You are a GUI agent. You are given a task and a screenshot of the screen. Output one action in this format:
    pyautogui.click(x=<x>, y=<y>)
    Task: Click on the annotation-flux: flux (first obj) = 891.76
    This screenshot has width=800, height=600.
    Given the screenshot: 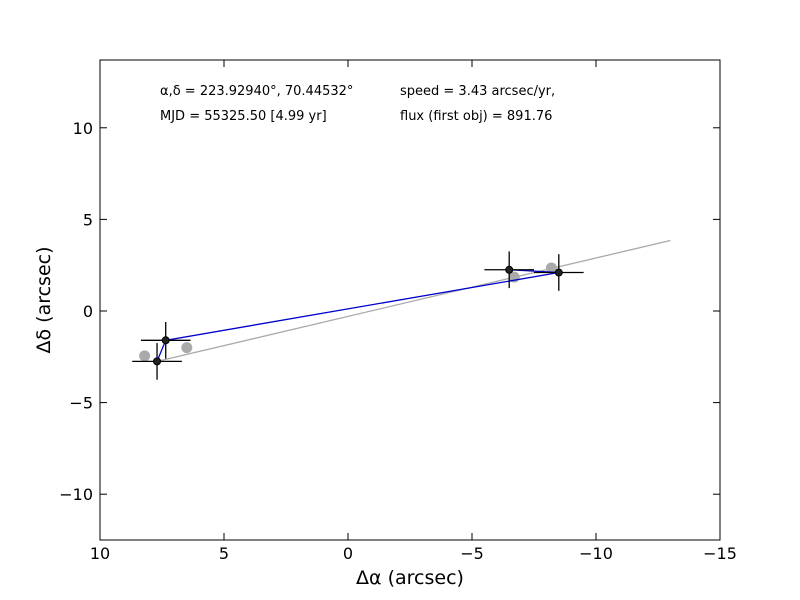 What is the action you would take?
    pyautogui.click(x=476, y=116)
    